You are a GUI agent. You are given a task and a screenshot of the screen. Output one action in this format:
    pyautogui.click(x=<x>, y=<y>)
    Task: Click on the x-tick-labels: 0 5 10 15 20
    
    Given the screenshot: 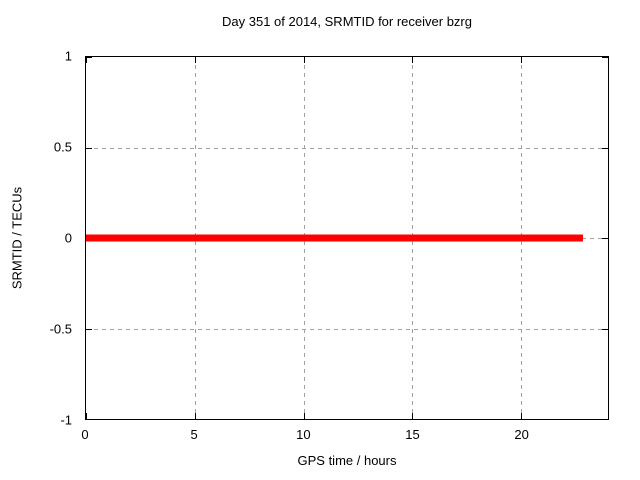 What is the action you would take?
    pyautogui.click(x=345, y=435)
    